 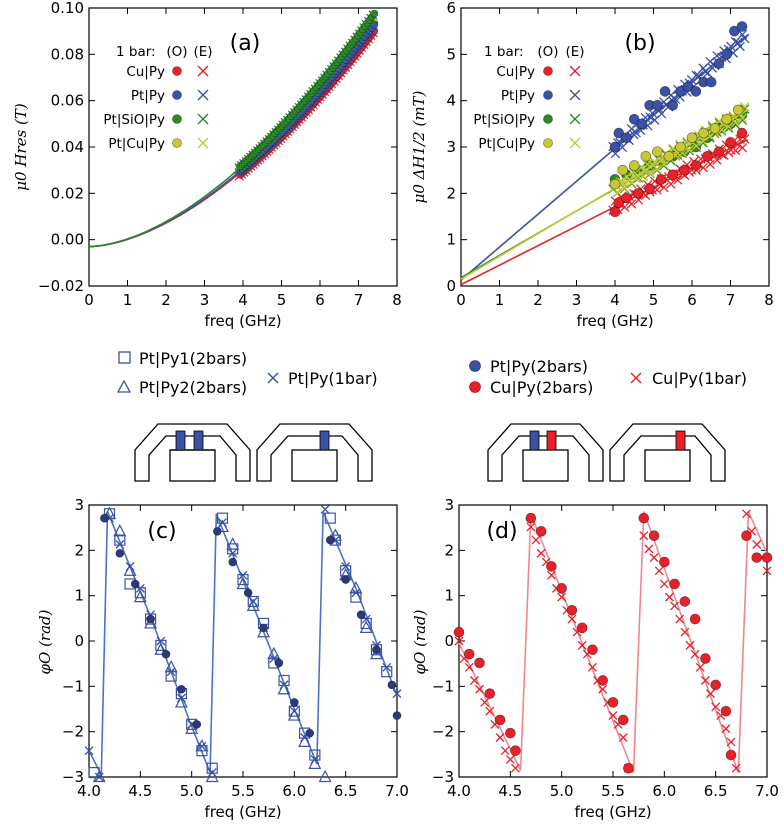 What do you see at coordinates (61, 286) in the screenshot?
I see `y-tick-label: −0.02` at bounding box center [61, 286].